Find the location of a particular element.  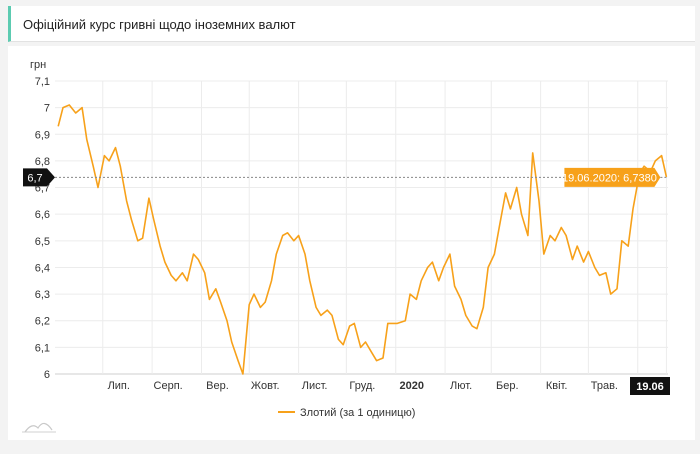

navigator-icon is located at coordinates (39, 427).